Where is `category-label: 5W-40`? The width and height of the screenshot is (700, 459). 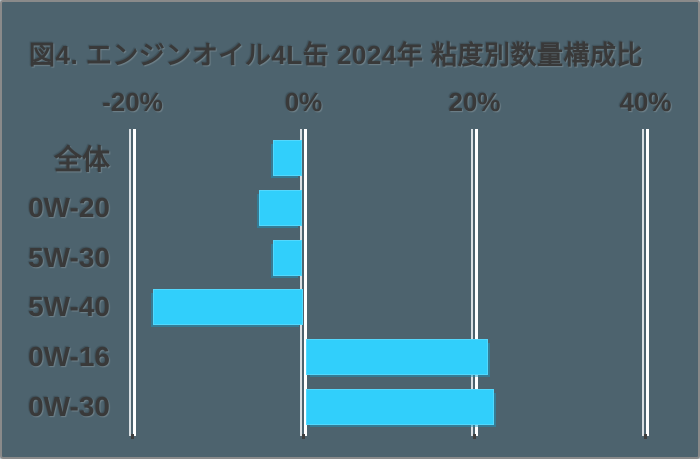 category-label: 5W-40 is located at coordinates (69, 307).